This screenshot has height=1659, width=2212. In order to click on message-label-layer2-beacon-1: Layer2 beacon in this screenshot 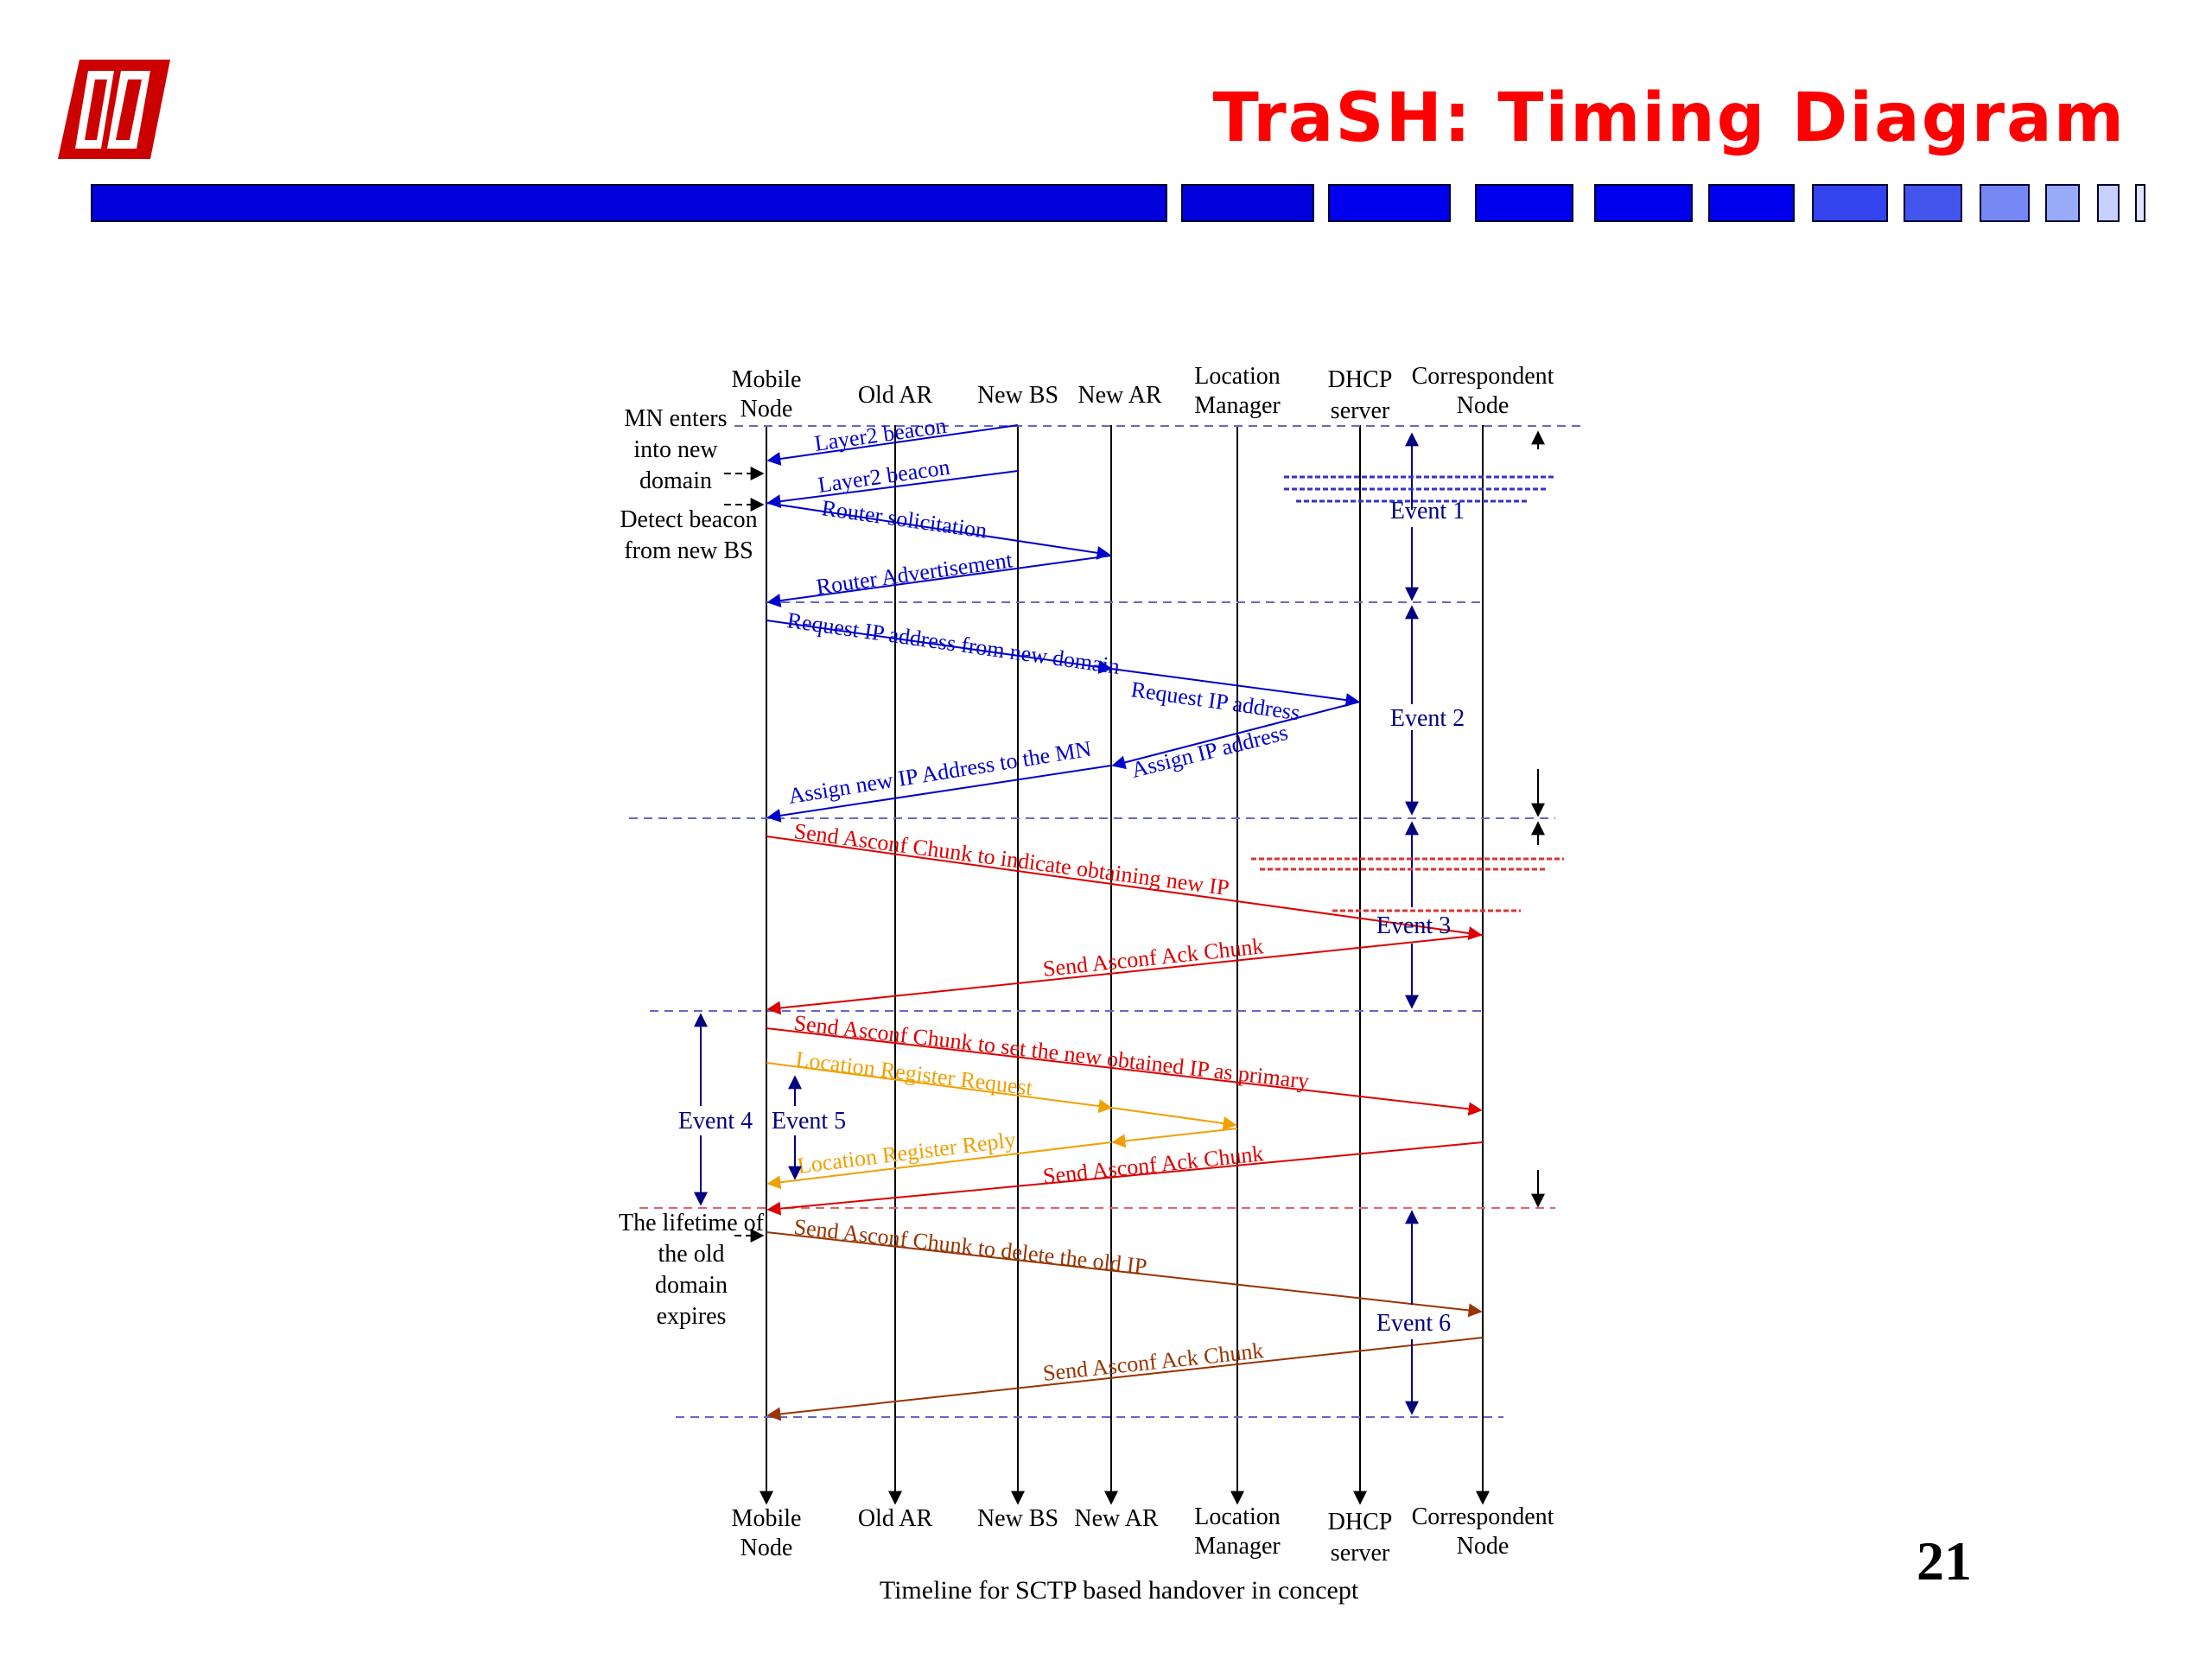, I will do `click(880, 434)`.